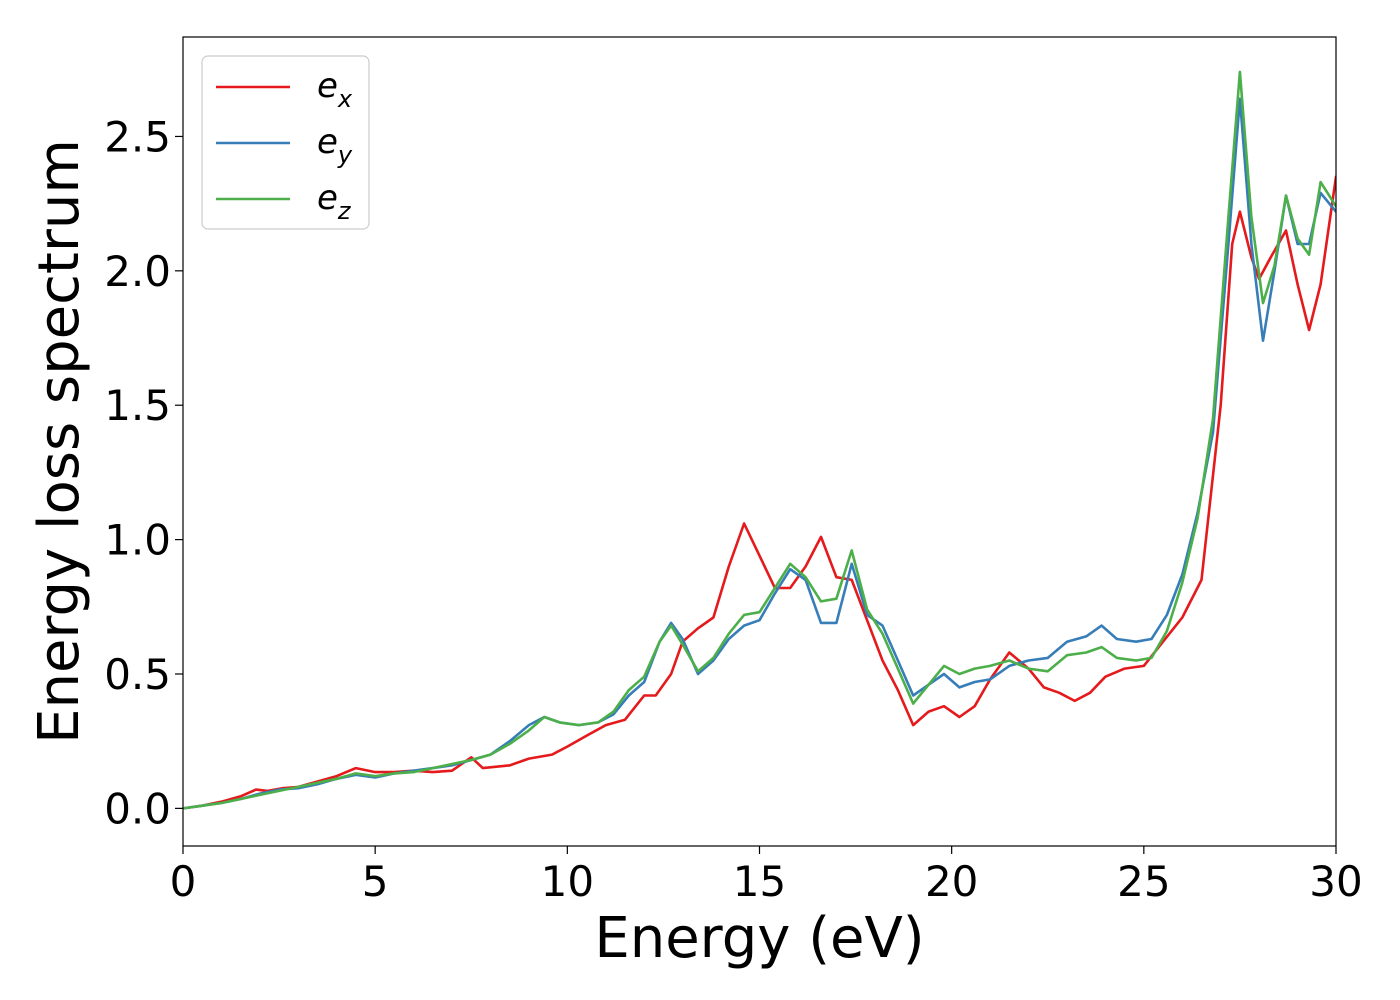 The height and width of the screenshot is (1000, 1400). I want to click on legend-subscript: x, so click(345, 99).